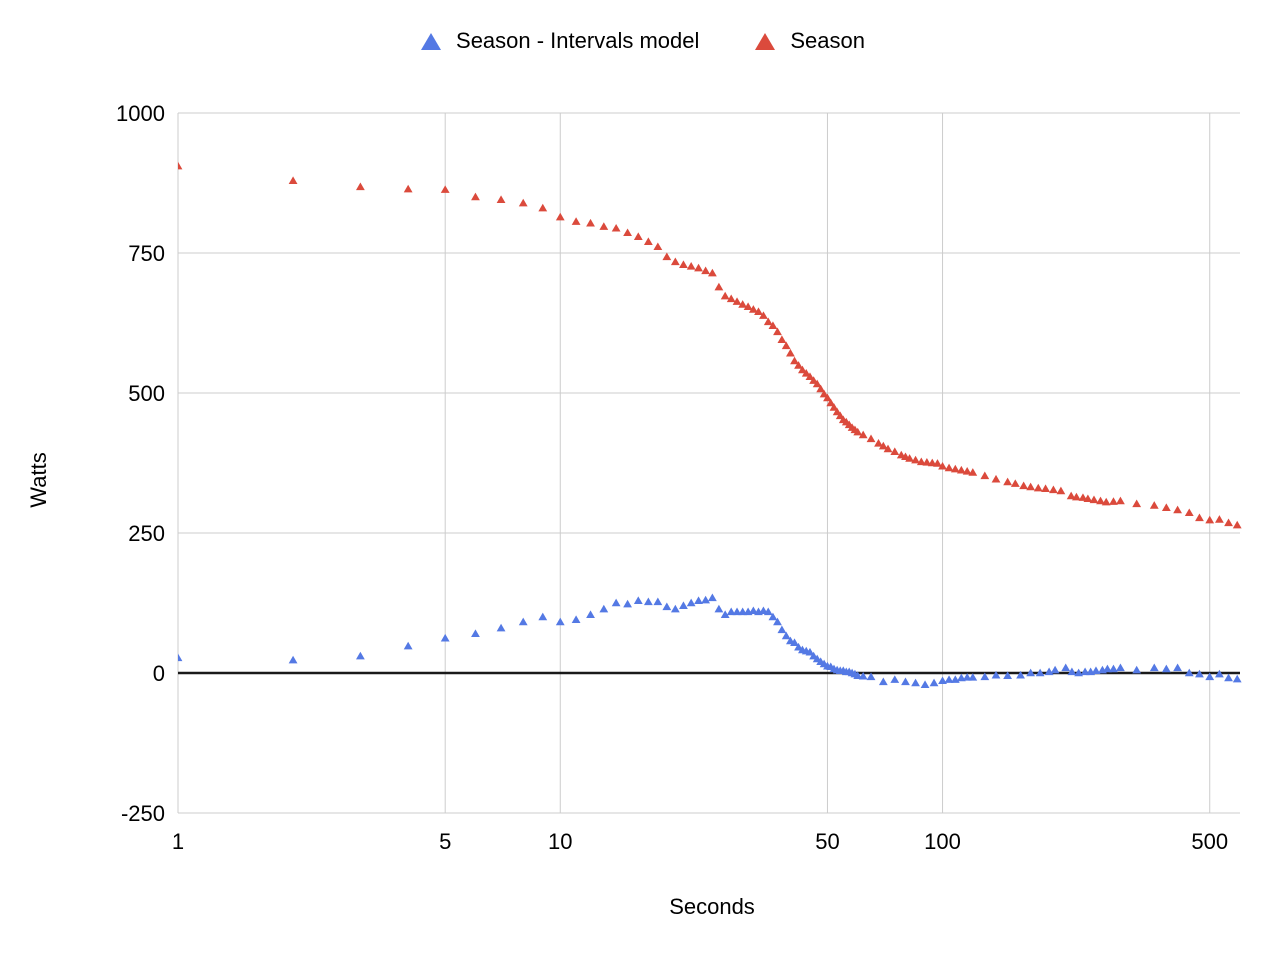  What do you see at coordinates (140, 113) in the screenshot?
I see `y-tick-label: 1000` at bounding box center [140, 113].